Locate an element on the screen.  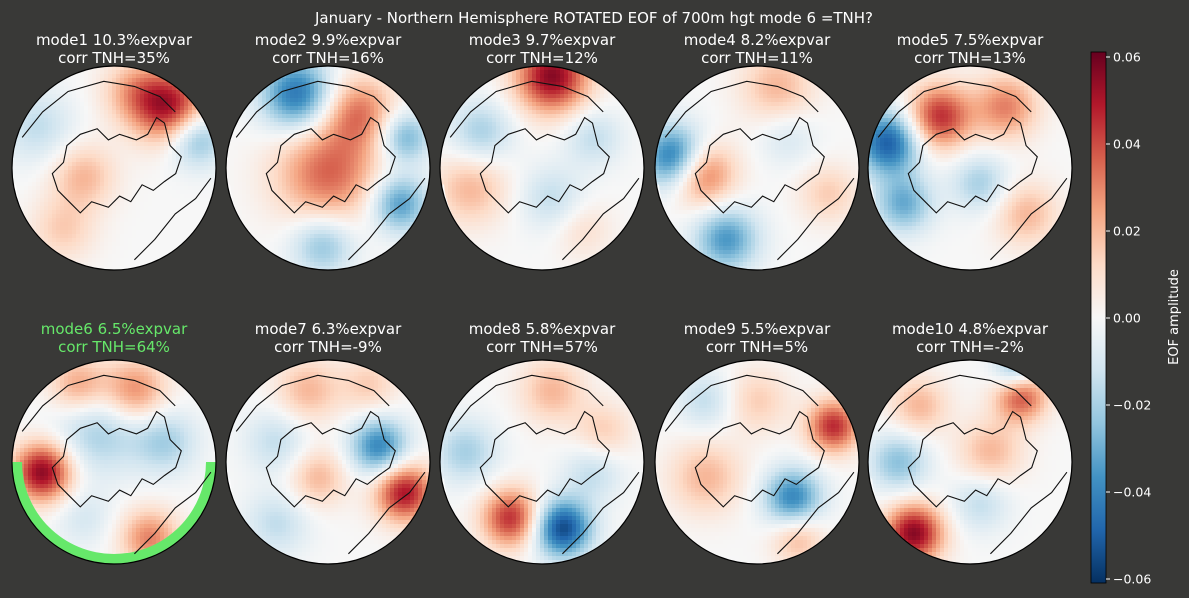
panel-title: mode2 9.9%expvar is located at coordinates (328, 40).